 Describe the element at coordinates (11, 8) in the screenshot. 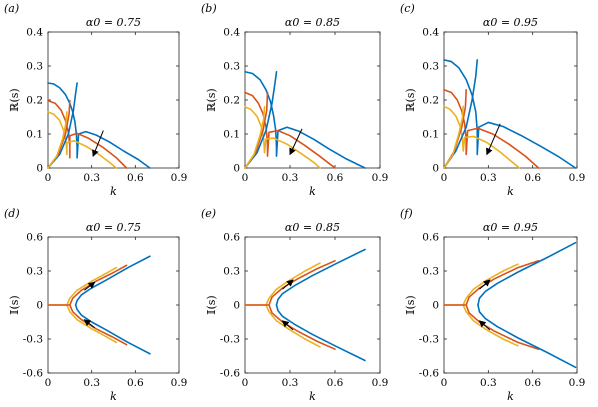

I see `panel-label: (a)` at that location.